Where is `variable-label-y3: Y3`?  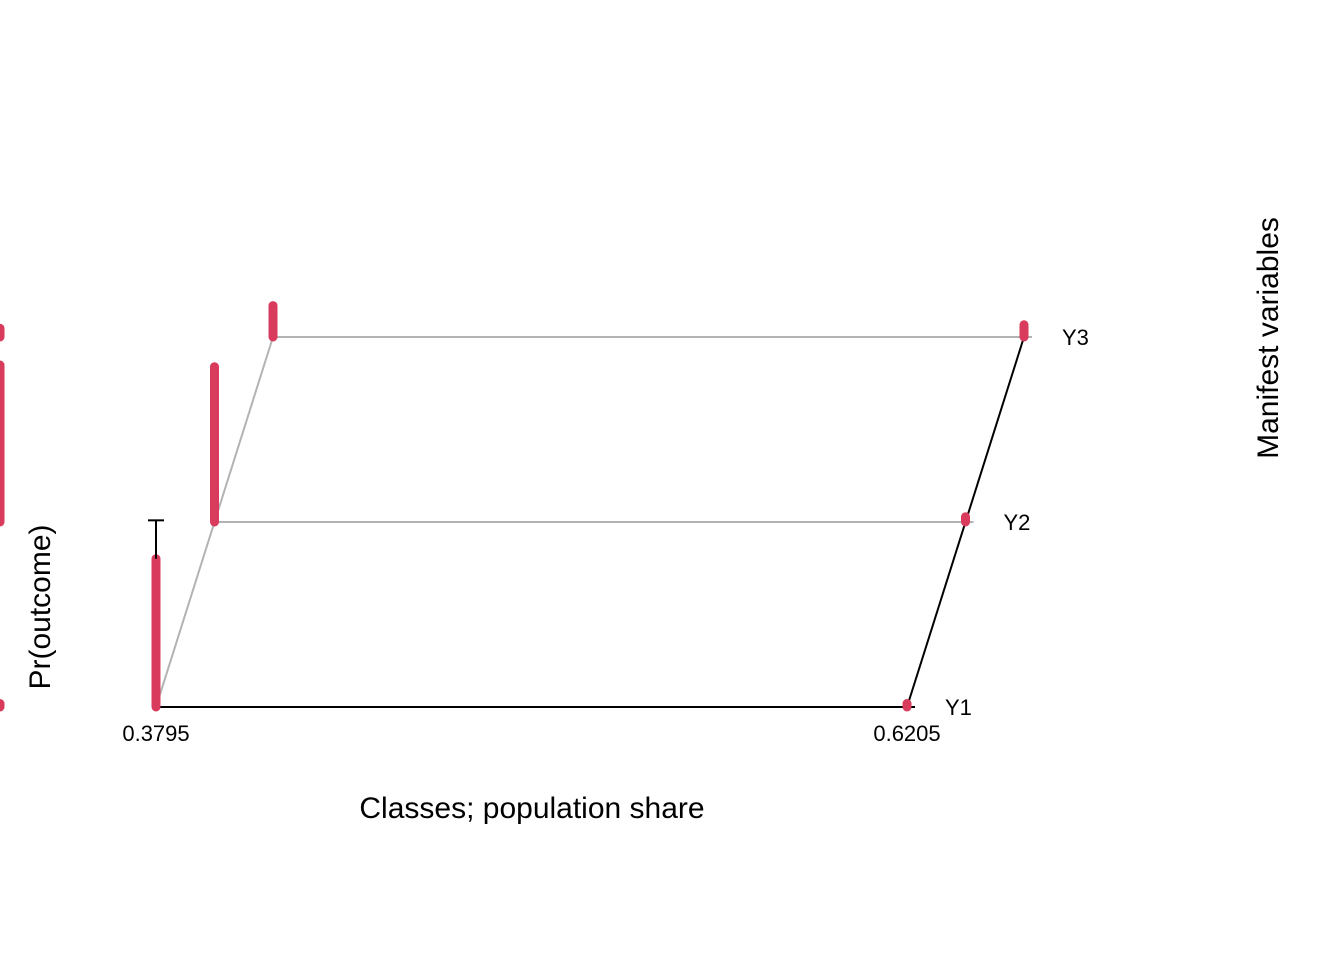 variable-label-y3: Y3 is located at coordinates (1075, 337).